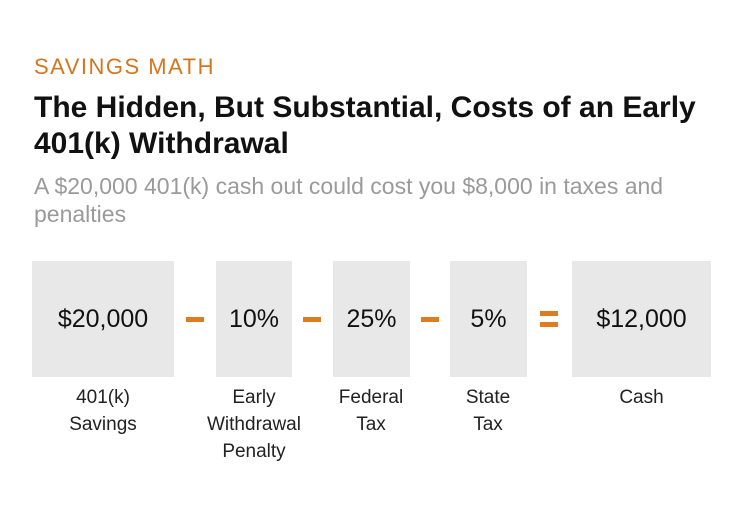 This screenshot has width=750, height=516. I want to click on value-cash: $12,000, so click(641, 318).